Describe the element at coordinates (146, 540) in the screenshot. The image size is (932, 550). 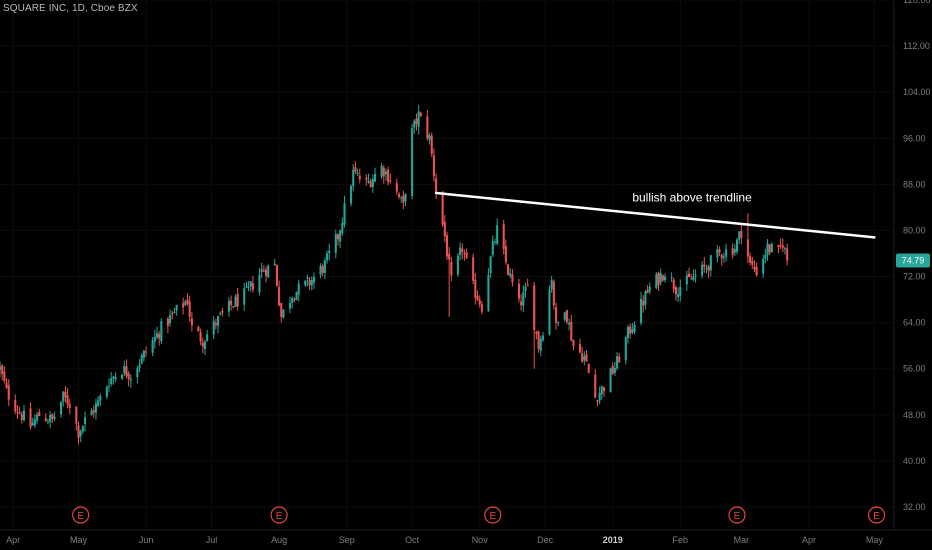
I see `time-tick-label: Jun` at that location.